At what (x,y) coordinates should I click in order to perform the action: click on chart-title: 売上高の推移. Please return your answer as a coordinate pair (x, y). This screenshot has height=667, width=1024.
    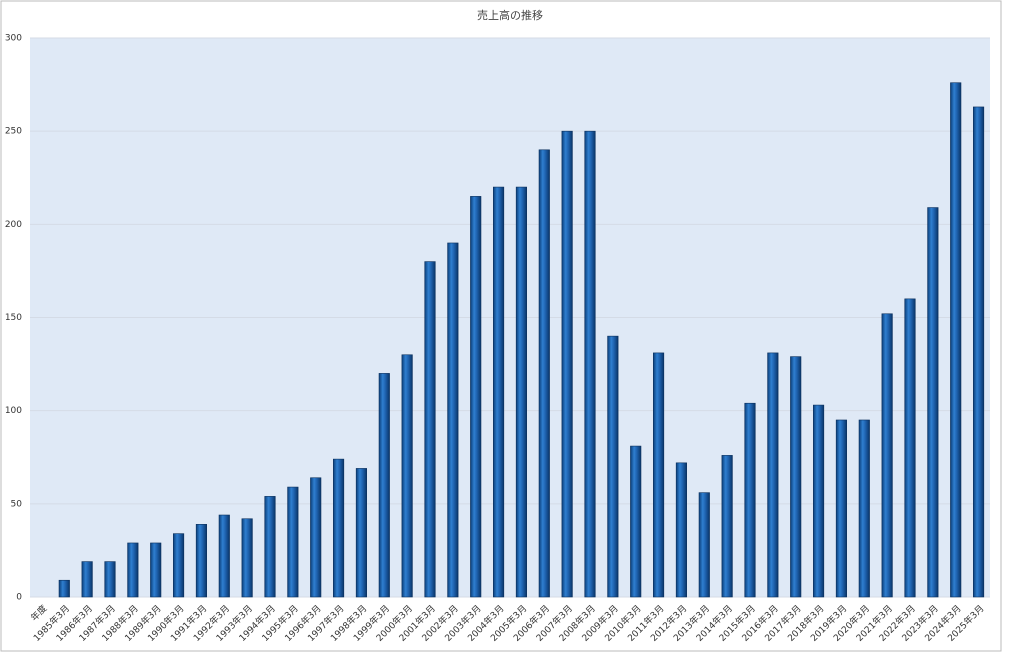
    Looking at the image, I should click on (510, 15).